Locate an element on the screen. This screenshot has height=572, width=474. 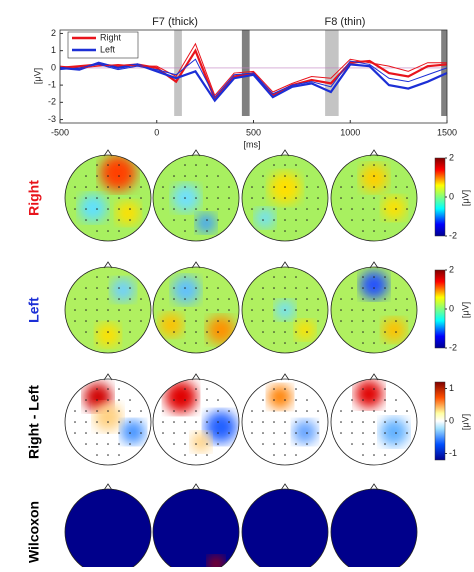
shaded-window is located at coordinates (332, 73).